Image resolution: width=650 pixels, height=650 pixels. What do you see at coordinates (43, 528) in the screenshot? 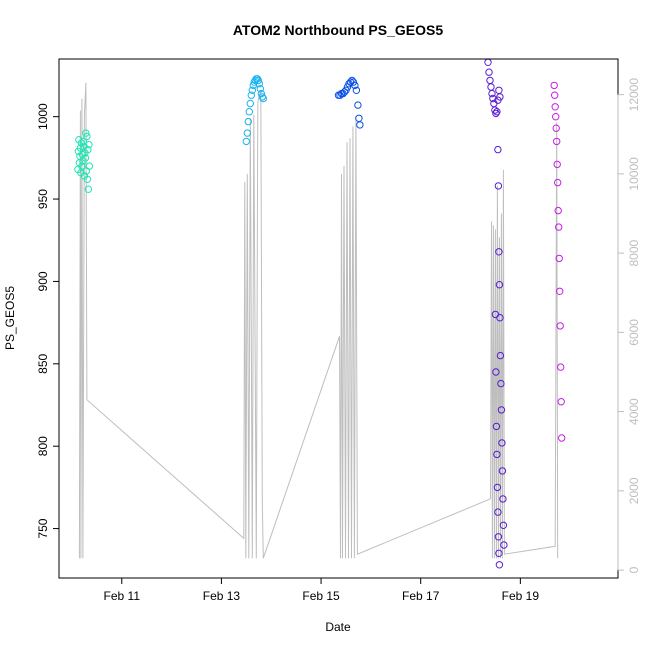
I see `y-tick-label: 750` at bounding box center [43, 528].